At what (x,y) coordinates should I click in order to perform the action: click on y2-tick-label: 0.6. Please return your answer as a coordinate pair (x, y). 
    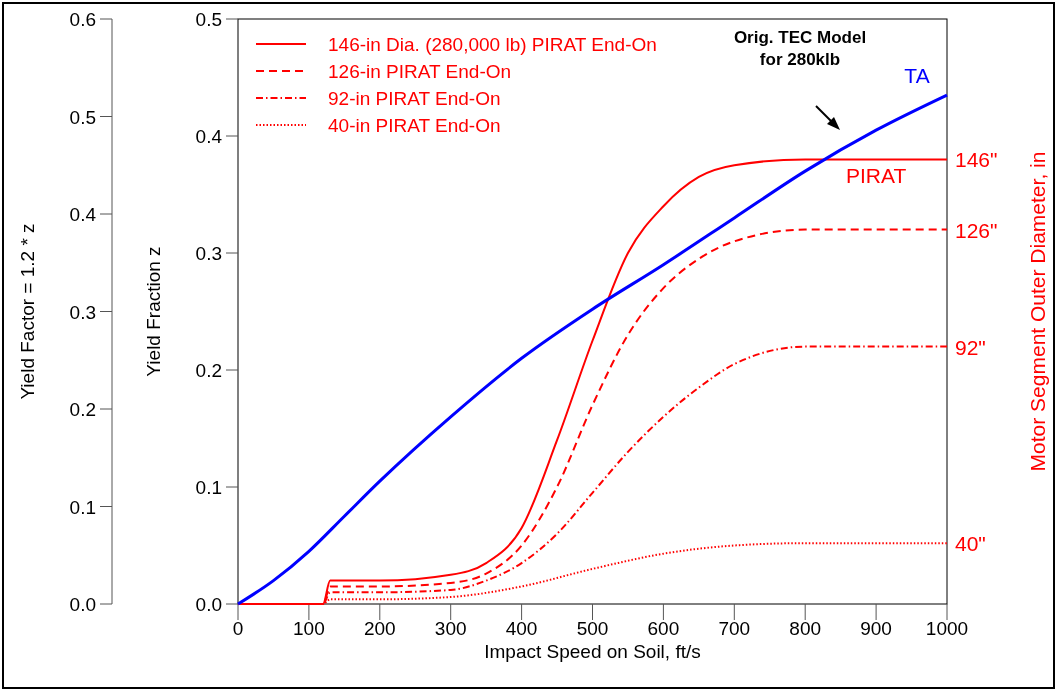
    Looking at the image, I should click on (82, 19).